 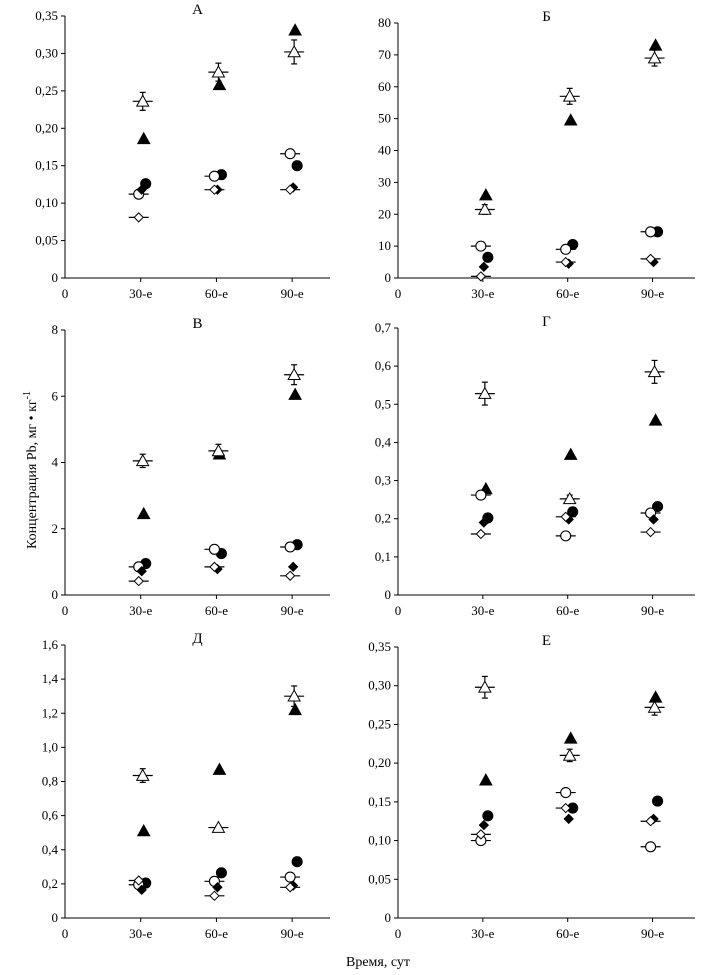 What do you see at coordinates (50, 815) in the screenshot?
I see `y-tick-label: 0,6` at bounding box center [50, 815].